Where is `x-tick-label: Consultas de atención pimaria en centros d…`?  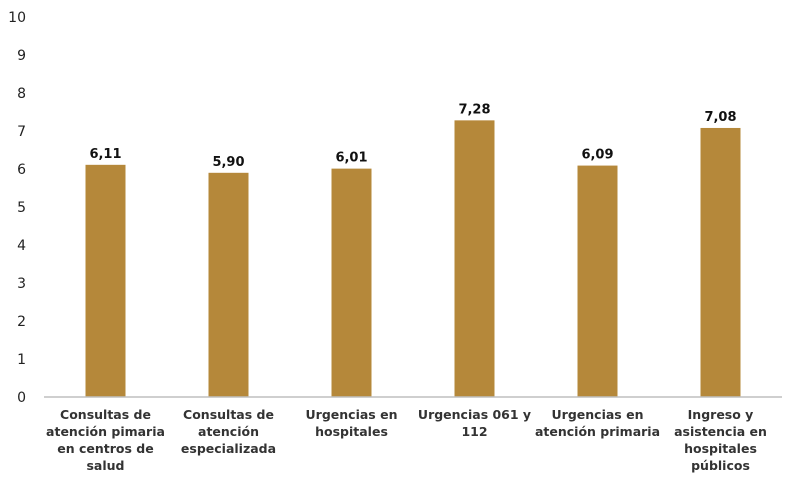 x-tick-label: Consultas de atención pimaria en centros d… is located at coordinates (105, 440).